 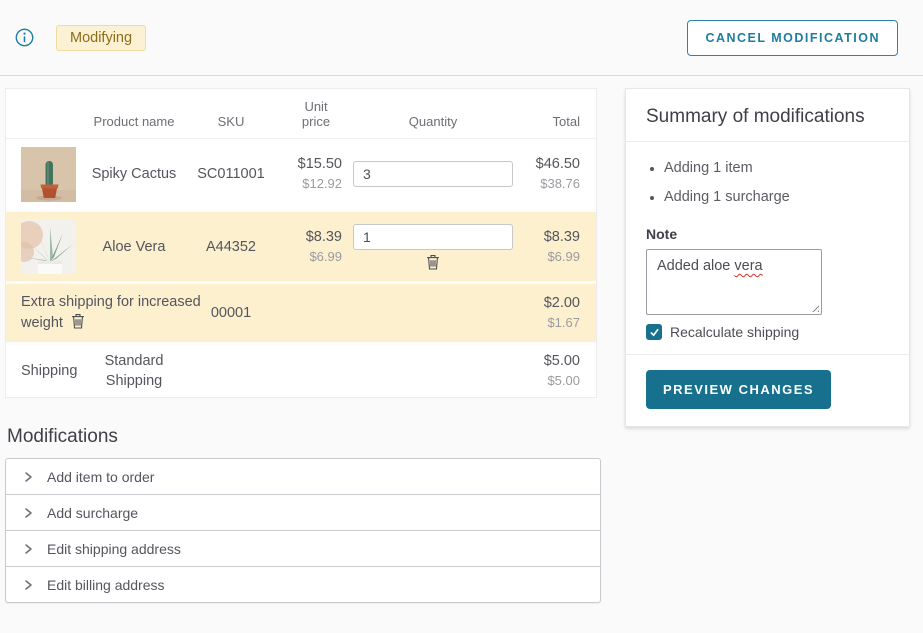 I want to click on accordion-edit-shipping-address: Edit shipping address, so click(x=303, y=549).